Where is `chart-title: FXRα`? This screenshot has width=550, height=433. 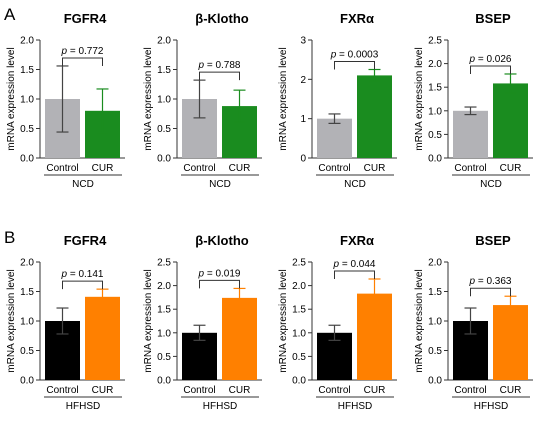
chart-title: FXRα is located at coordinates (357, 240).